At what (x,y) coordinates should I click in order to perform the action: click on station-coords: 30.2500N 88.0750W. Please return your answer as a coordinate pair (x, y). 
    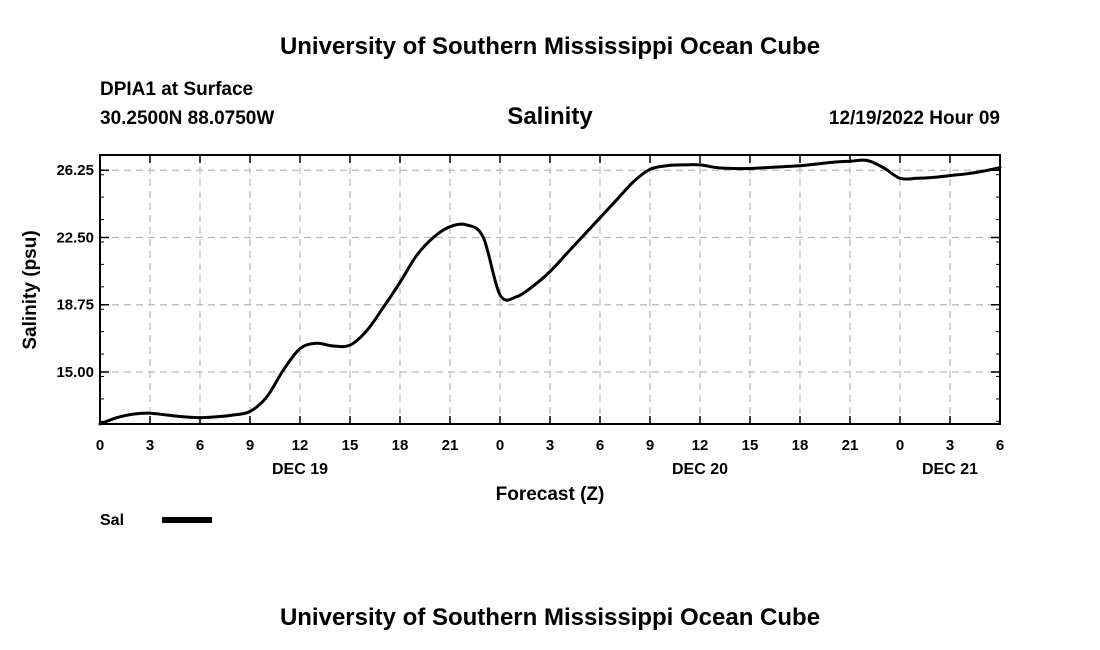
    Looking at the image, I should click on (187, 118).